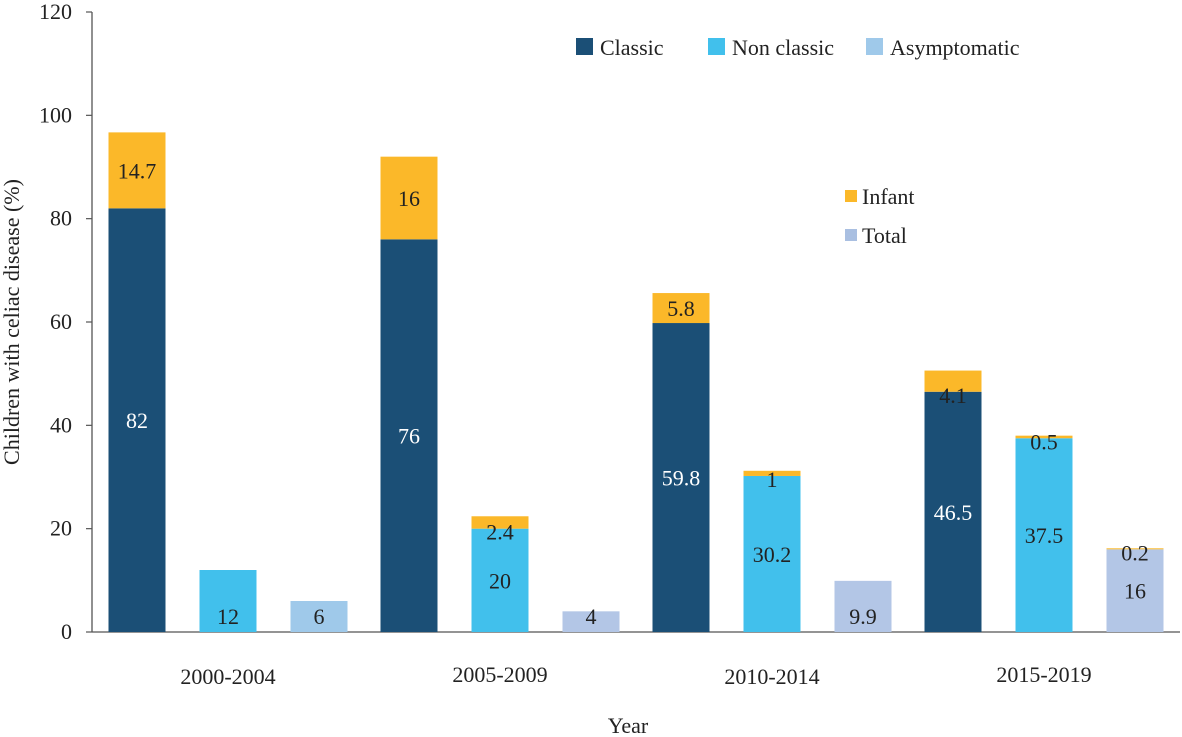 Image resolution: width=1182 pixels, height=737 pixels. I want to click on data-label-2005-2009-non-classic-total: 20, so click(500, 580).